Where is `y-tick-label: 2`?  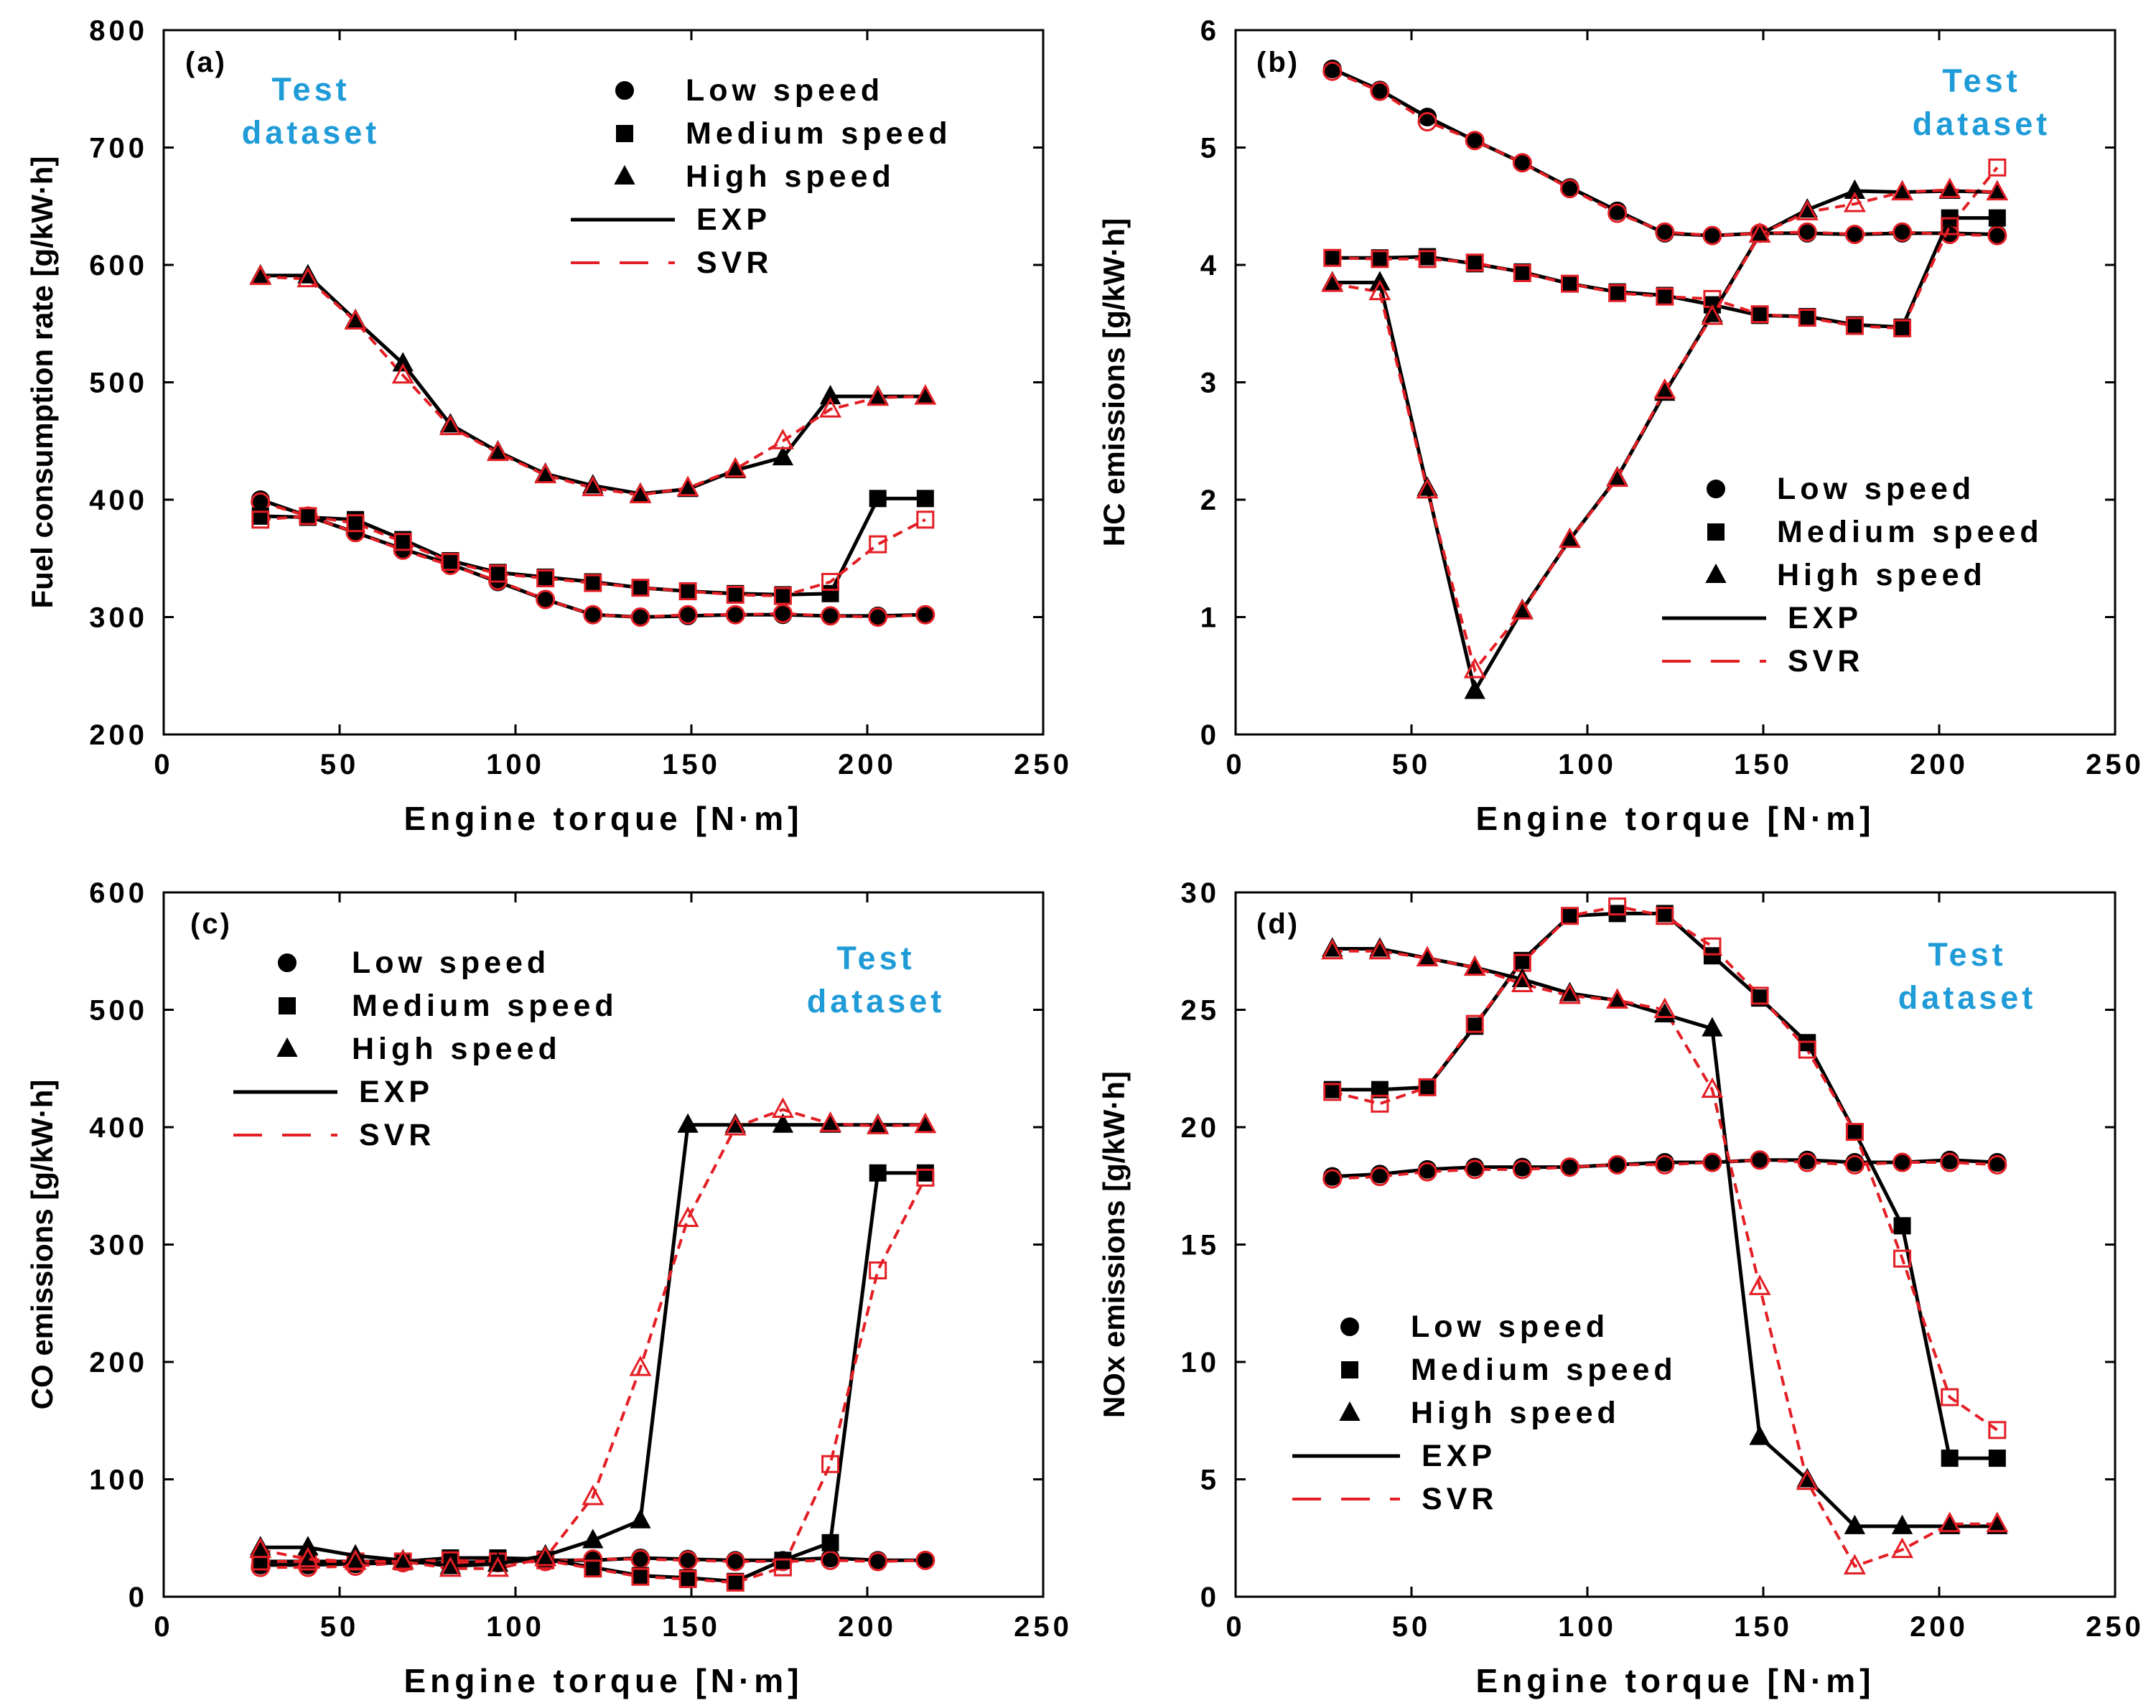 y-tick-label: 2 is located at coordinates (1210, 500).